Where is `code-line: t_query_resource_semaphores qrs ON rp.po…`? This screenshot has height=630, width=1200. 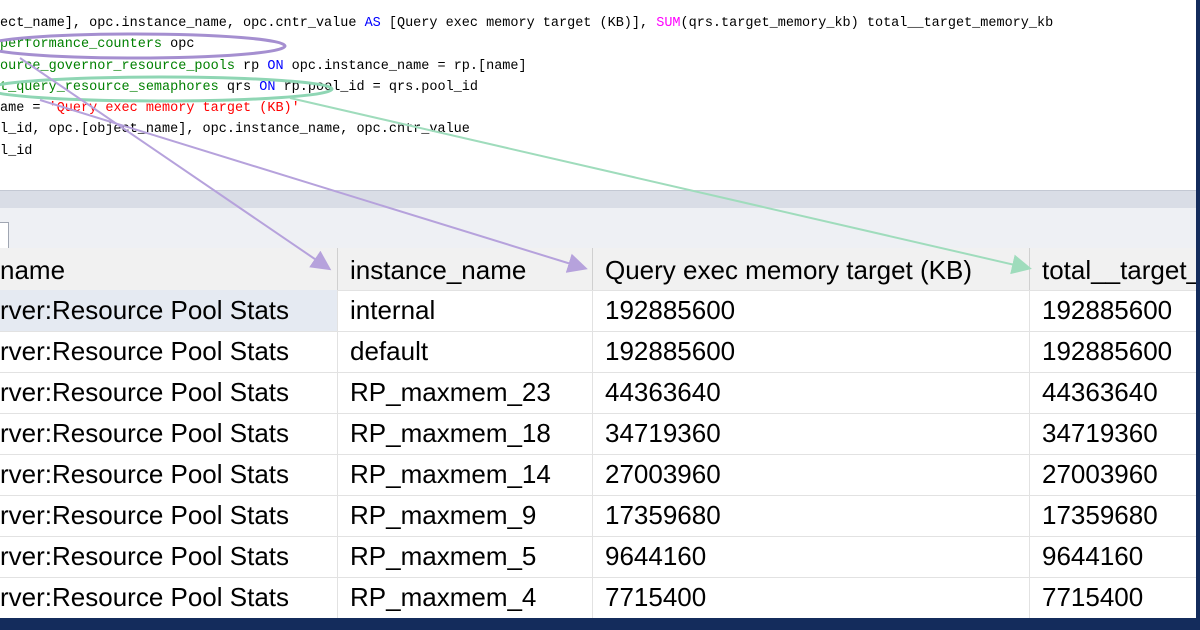 code-line: t_query_resource_semaphores qrs ON rp.po… is located at coordinates (600, 87).